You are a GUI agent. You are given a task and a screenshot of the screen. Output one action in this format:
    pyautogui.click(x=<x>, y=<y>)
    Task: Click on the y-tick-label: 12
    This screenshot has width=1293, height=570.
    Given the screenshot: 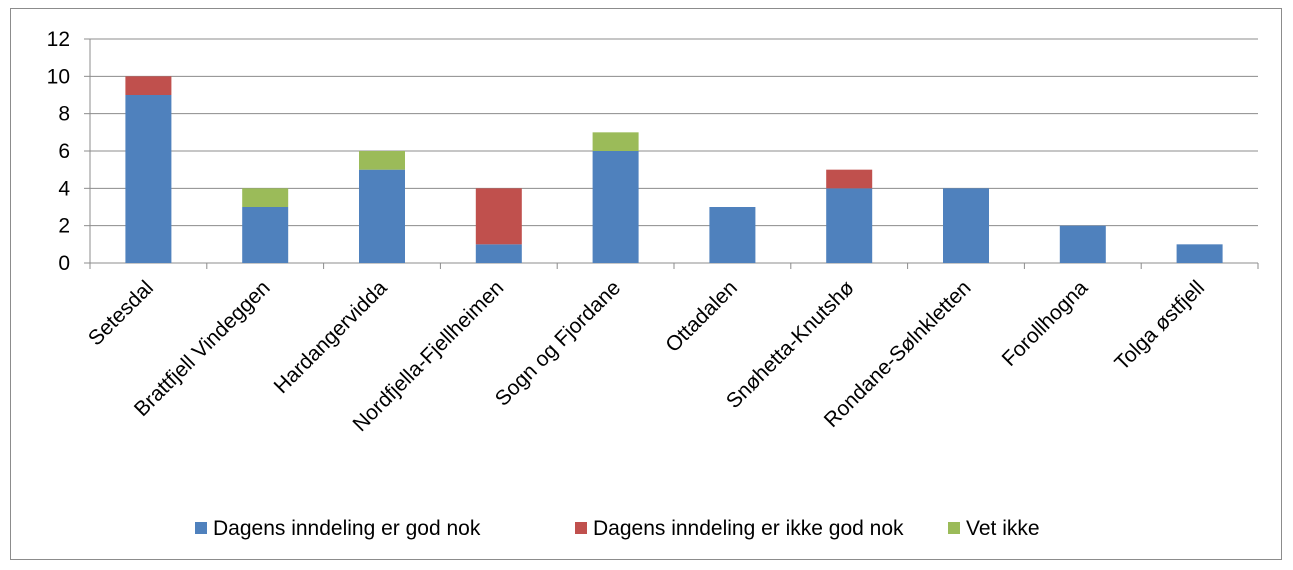 What is the action you would take?
    pyautogui.click(x=58, y=39)
    